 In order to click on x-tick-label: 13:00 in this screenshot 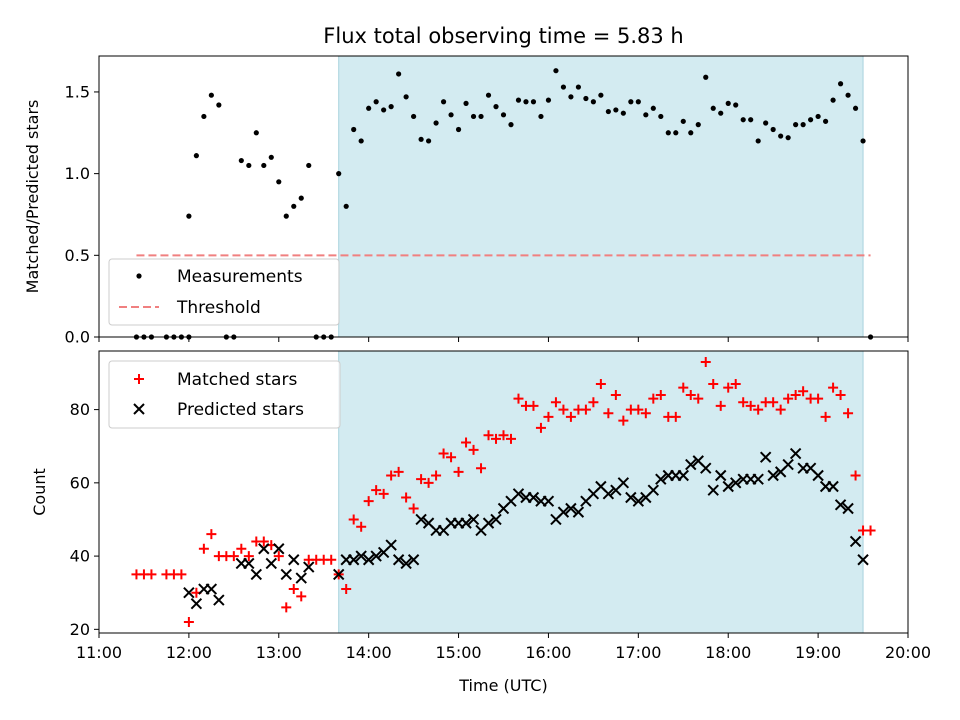, I will do `click(279, 652)`.